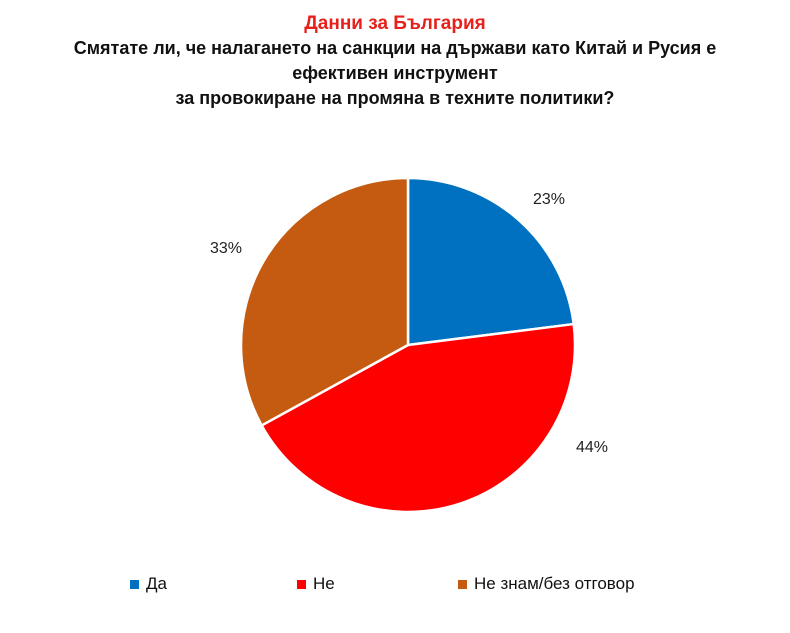  Describe the element at coordinates (134, 584) in the screenshot. I see `legend-swatch-da` at that location.